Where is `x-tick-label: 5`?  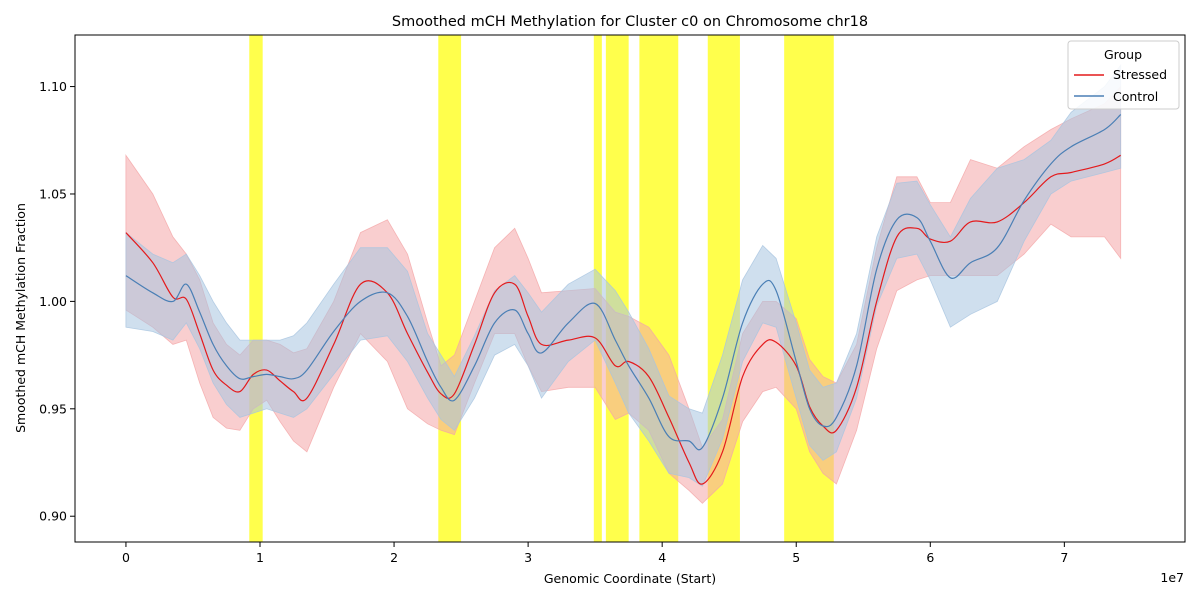
x-tick-label: 5 is located at coordinates (796, 557).